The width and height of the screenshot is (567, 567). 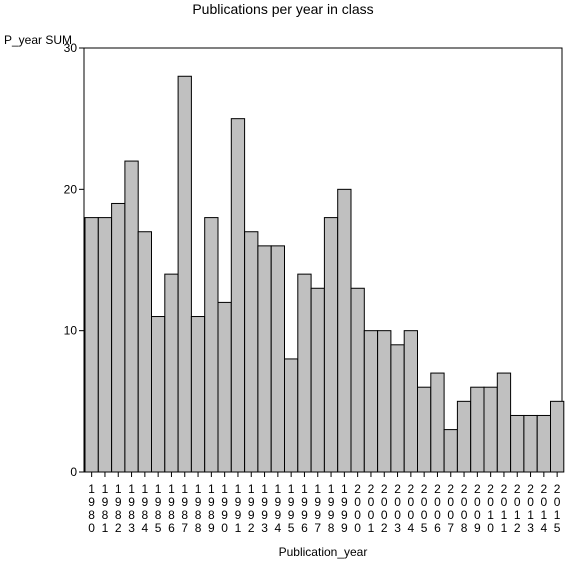 I want to click on bar-1981, so click(x=105, y=345).